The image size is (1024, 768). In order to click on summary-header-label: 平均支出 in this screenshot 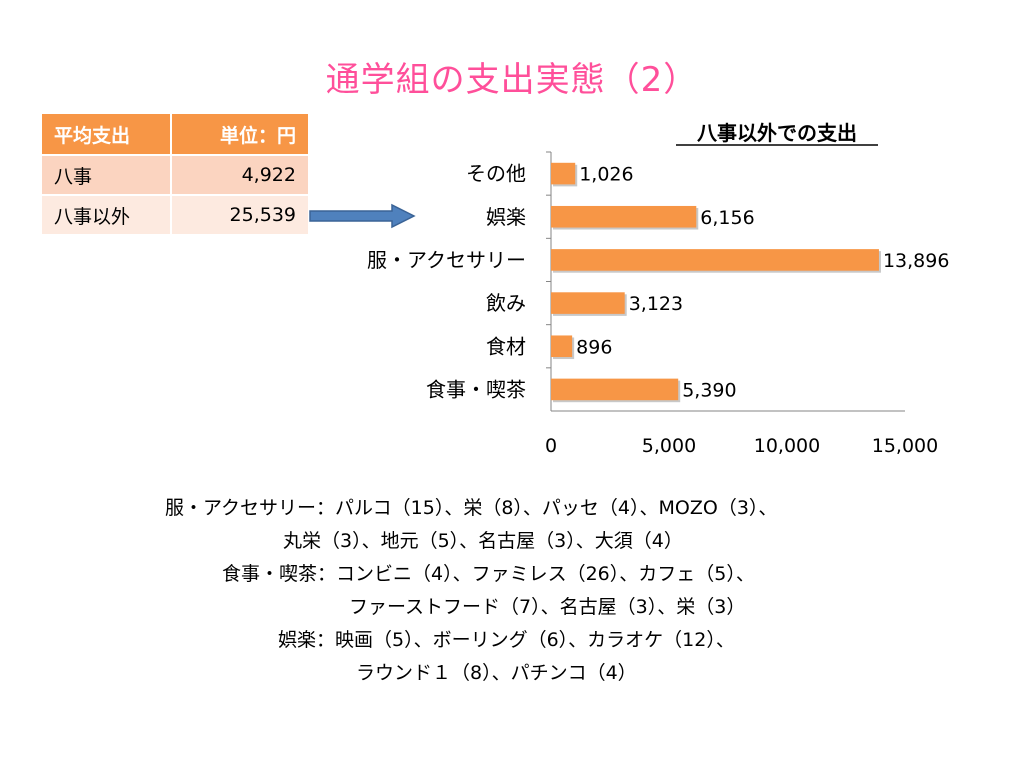, I will do `click(106, 134)`.